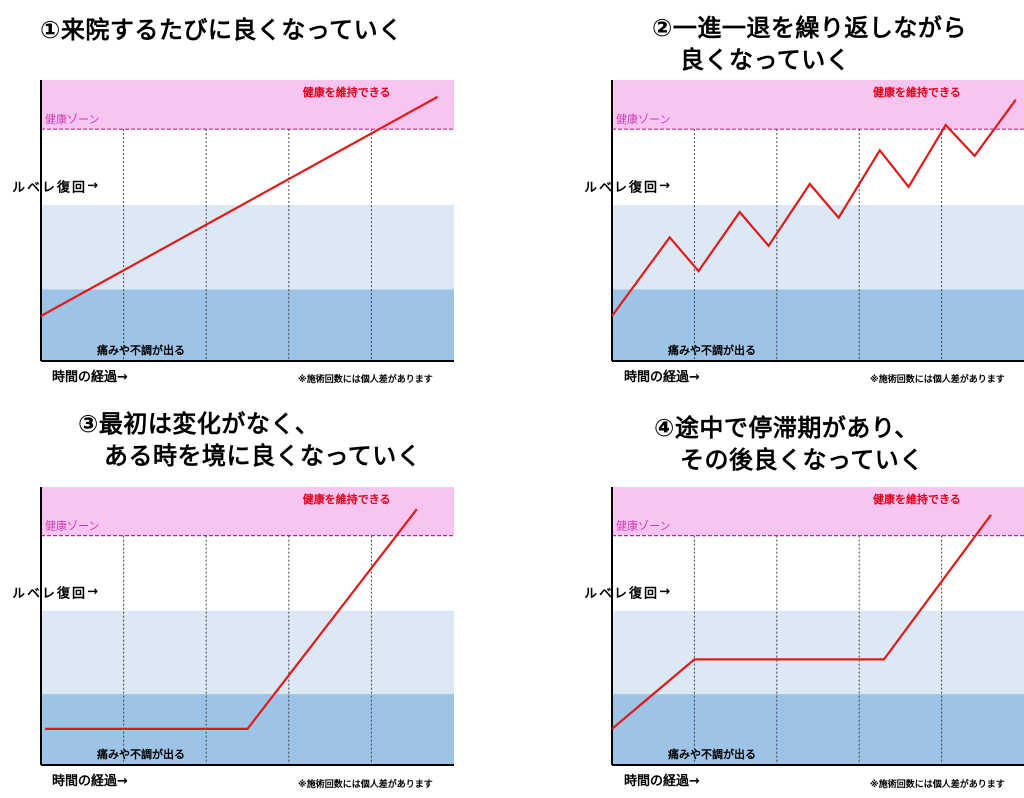  Describe the element at coordinates (249, 440) in the screenshot. I see `chart-title-3: ③最初は変化がなく、 ある時を境に良くなっていく` at that location.